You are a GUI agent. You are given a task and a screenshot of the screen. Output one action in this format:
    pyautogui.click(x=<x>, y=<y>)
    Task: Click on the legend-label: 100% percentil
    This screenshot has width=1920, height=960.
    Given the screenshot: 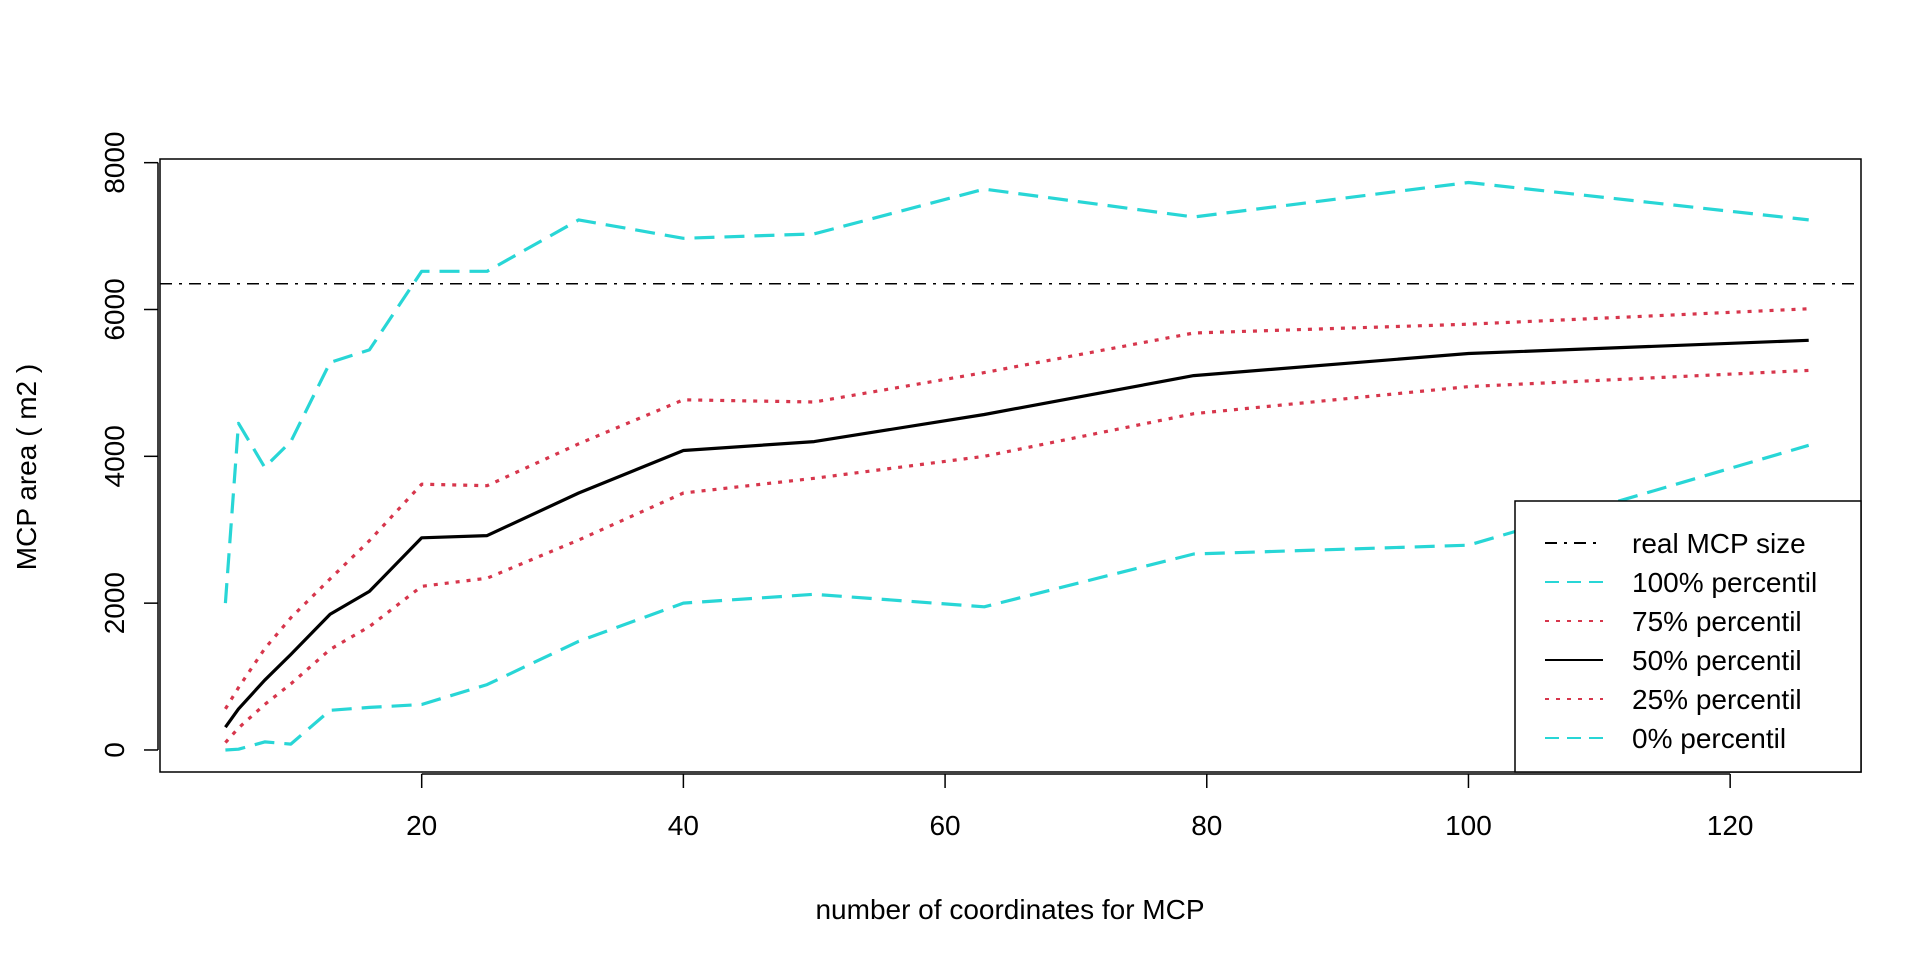 What is the action you would take?
    pyautogui.click(x=1724, y=582)
    